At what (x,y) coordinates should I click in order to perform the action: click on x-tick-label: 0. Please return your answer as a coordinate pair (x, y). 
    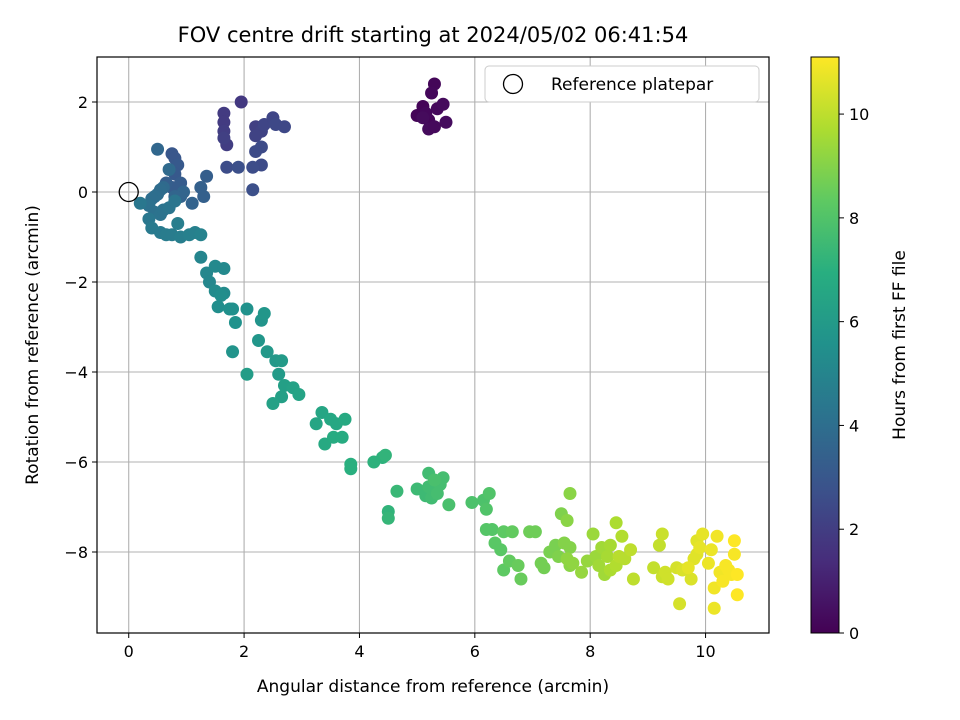
    Looking at the image, I should click on (129, 651).